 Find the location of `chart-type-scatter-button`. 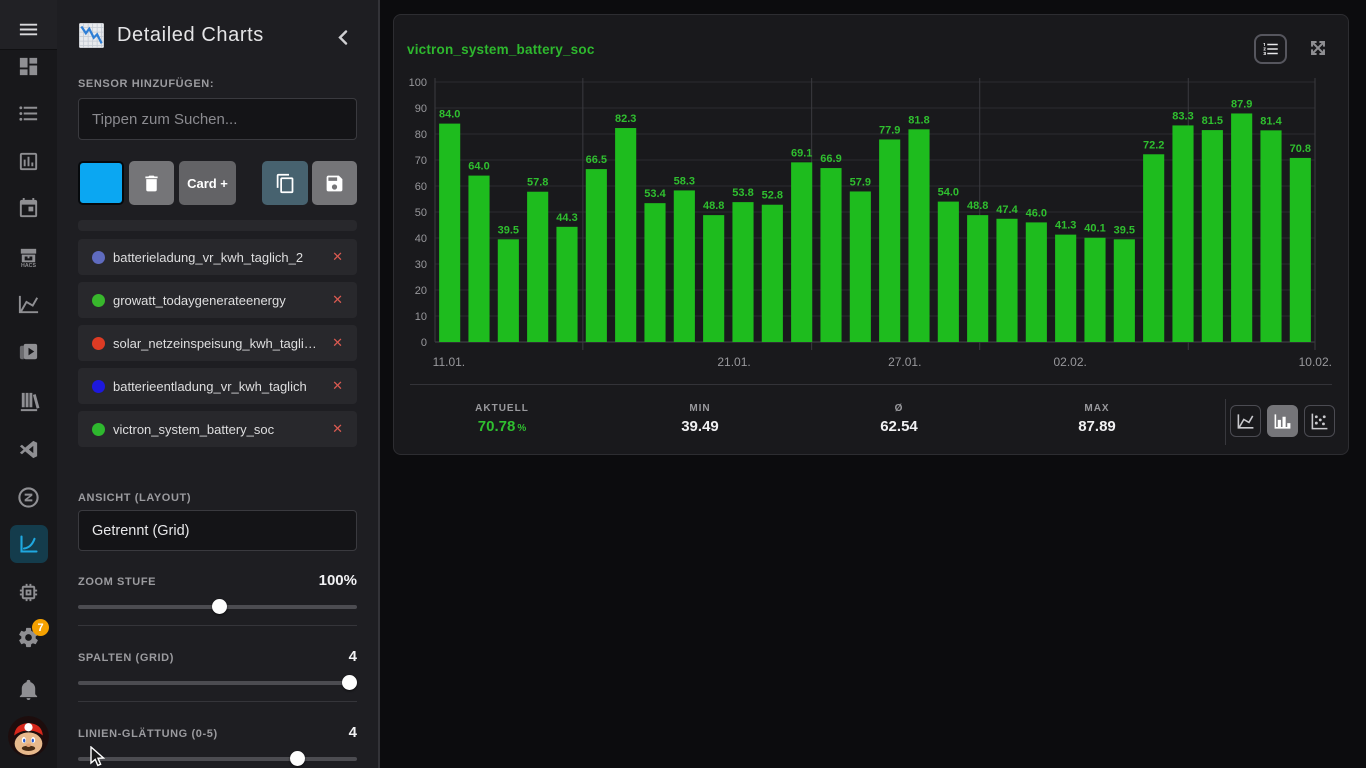

chart-type-scatter-button is located at coordinates (1319, 421).